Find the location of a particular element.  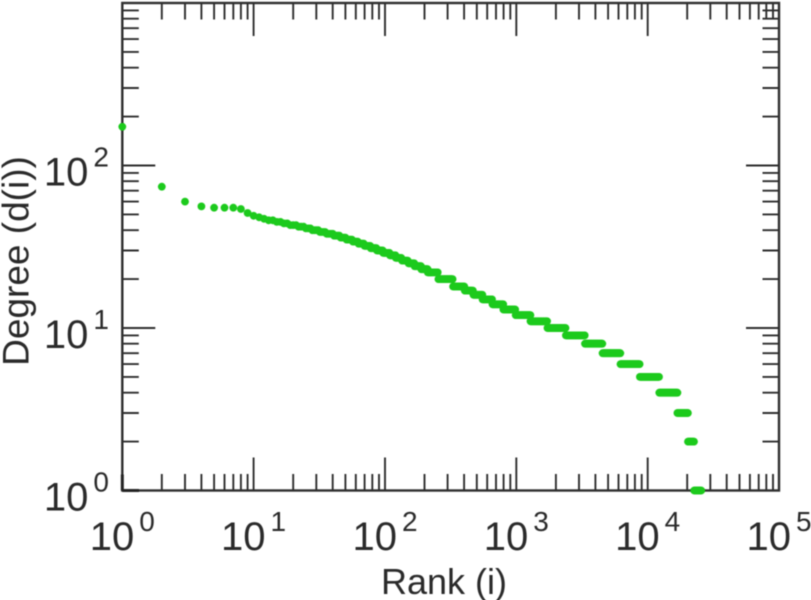

svg-text: Degree (d(i)) is located at coordinates (18, 261).